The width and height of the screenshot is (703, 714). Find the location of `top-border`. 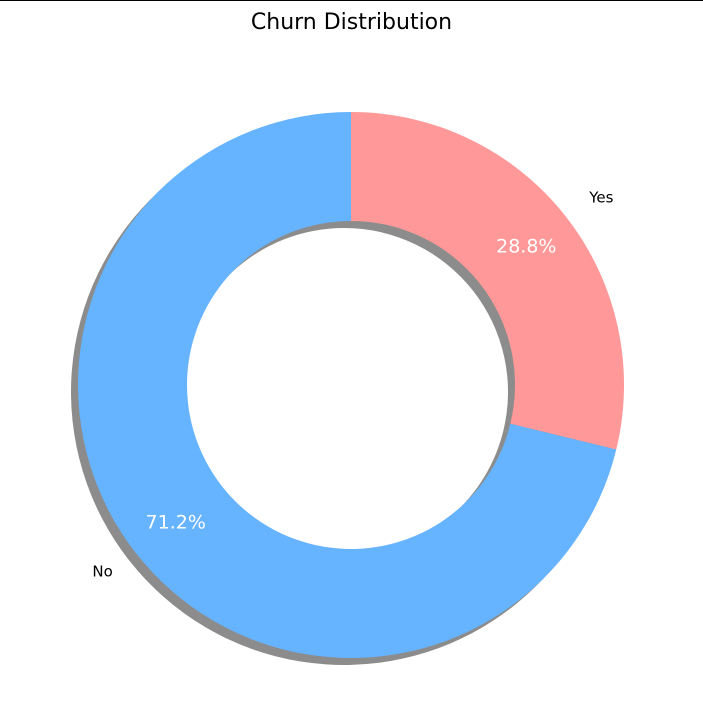

top-border is located at coordinates (351, 0).